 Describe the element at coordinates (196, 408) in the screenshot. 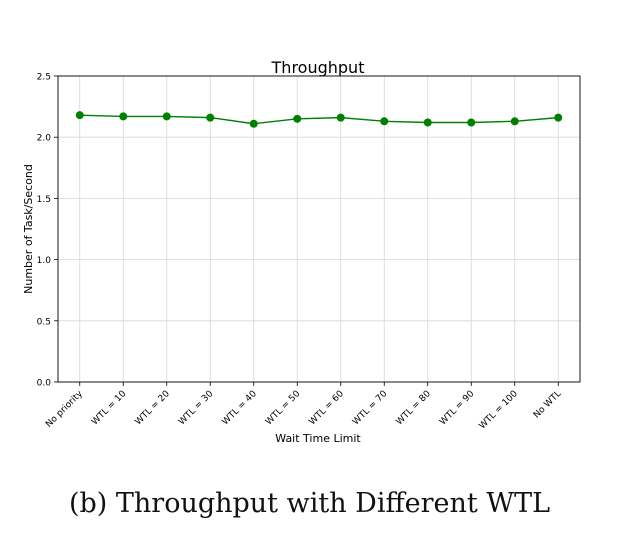

I see `x-tick-label: WTL = 30` at that location.